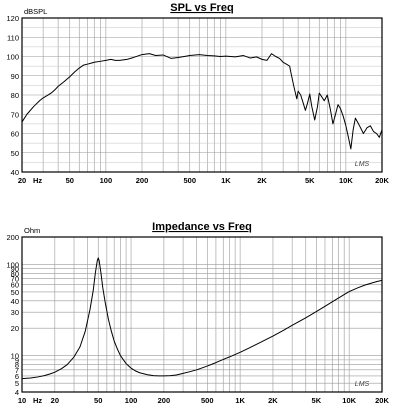 Image resolution: width=400 pixels, height=414 pixels. What do you see at coordinates (201, 8) in the screenshot?
I see `chart-title: SPL vs Freq` at bounding box center [201, 8].